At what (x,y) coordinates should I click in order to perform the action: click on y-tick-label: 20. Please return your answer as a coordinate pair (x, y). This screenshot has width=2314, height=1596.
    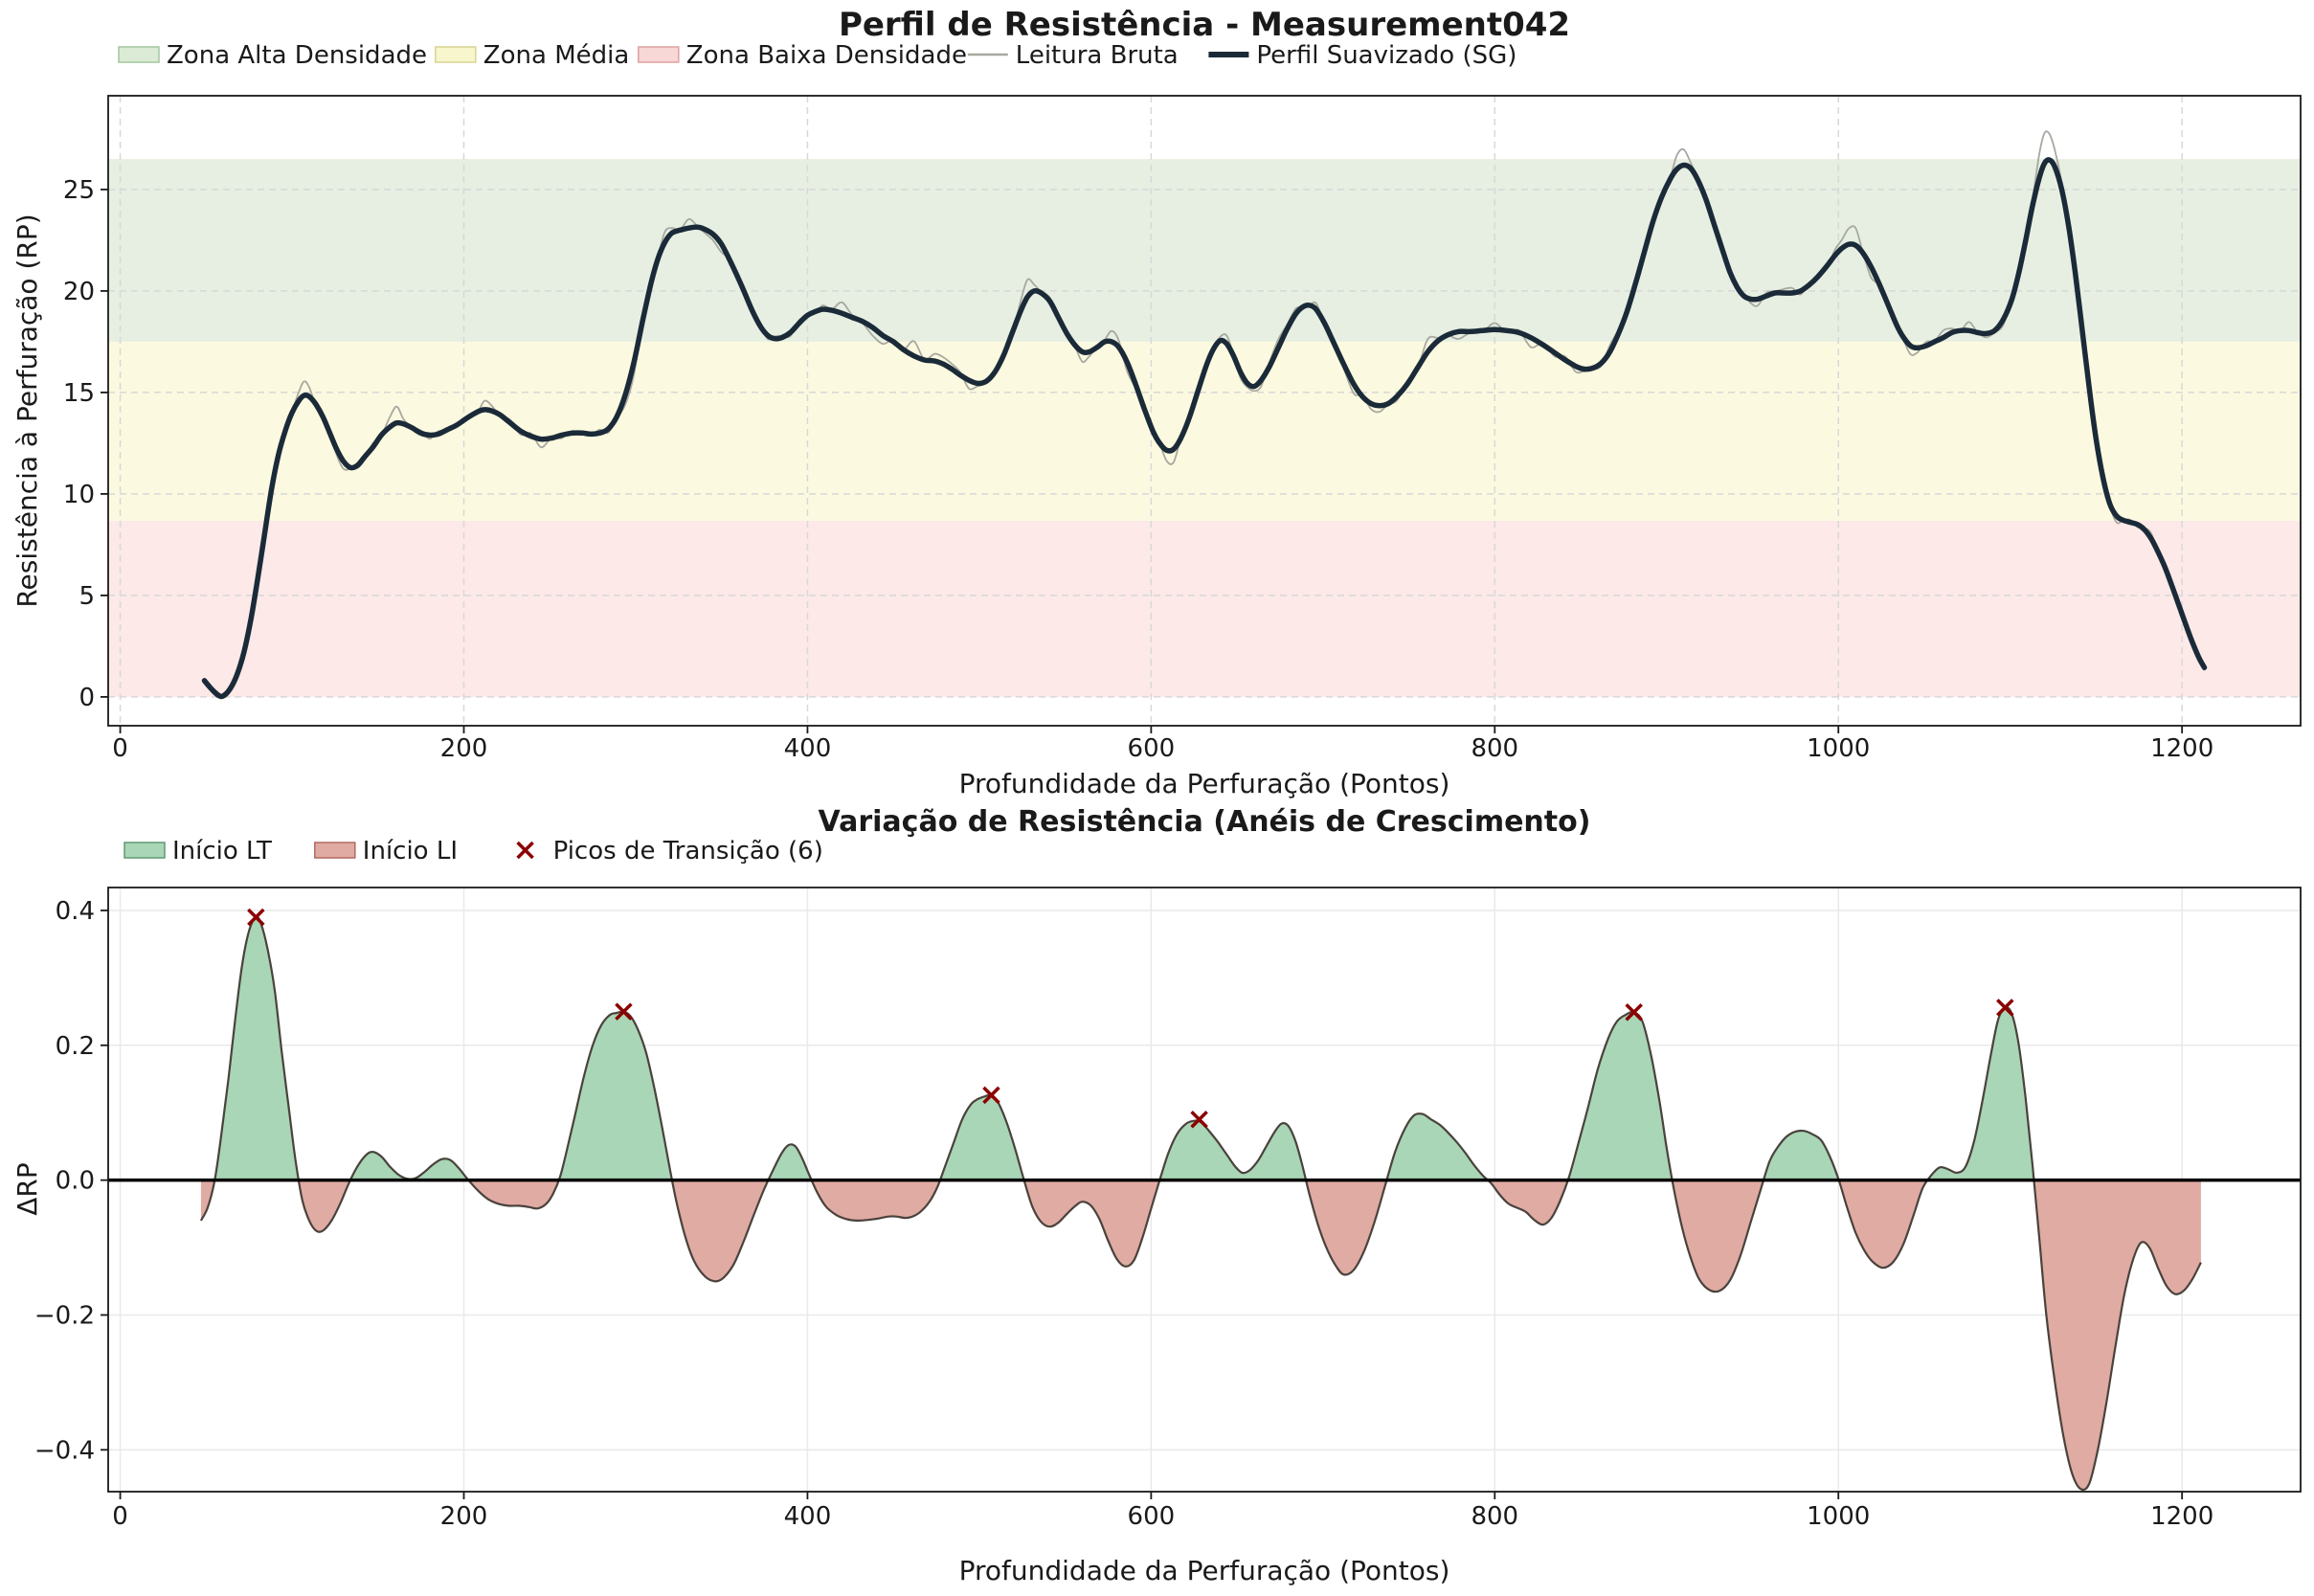
    Looking at the image, I should click on (79, 292).